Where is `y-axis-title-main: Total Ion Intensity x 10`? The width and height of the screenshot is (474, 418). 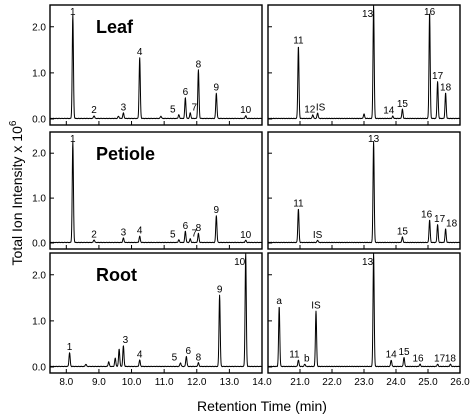
y-axis-title-main: Total Ion Intensity x 10 is located at coordinates (17, 196).